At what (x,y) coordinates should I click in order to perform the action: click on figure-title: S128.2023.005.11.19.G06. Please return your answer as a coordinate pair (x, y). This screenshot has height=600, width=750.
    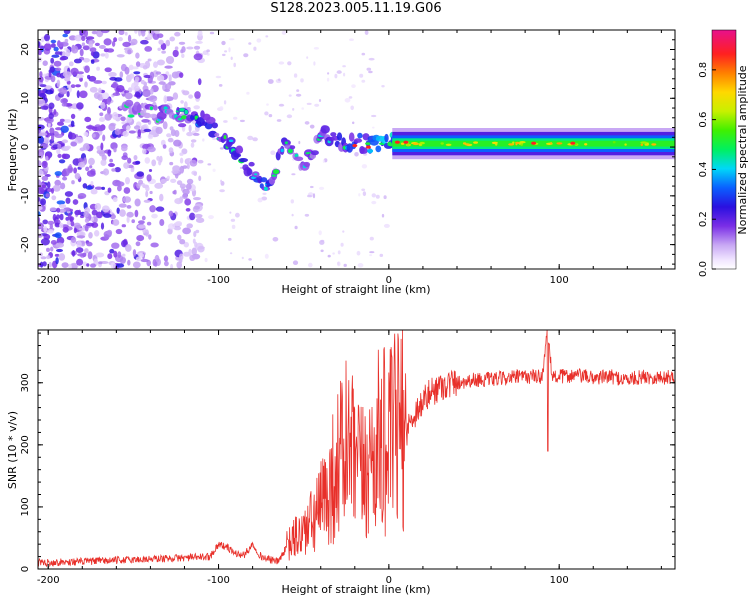
    Looking at the image, I should click on (356, 8).